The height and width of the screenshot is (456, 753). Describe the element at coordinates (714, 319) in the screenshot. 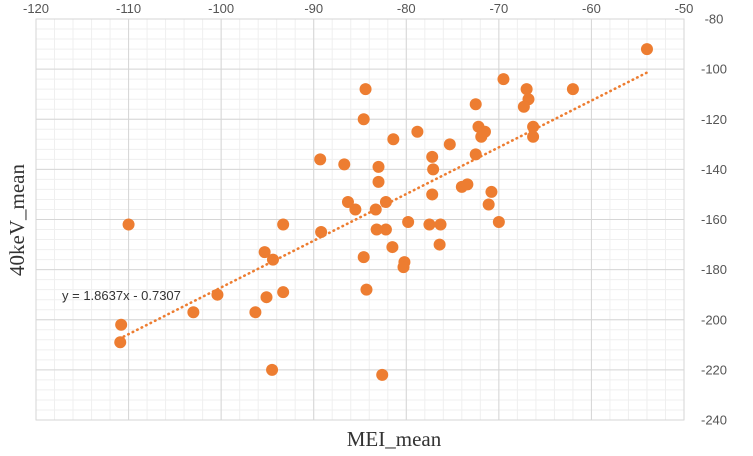

I see `y-tick-label: -200` at that location.